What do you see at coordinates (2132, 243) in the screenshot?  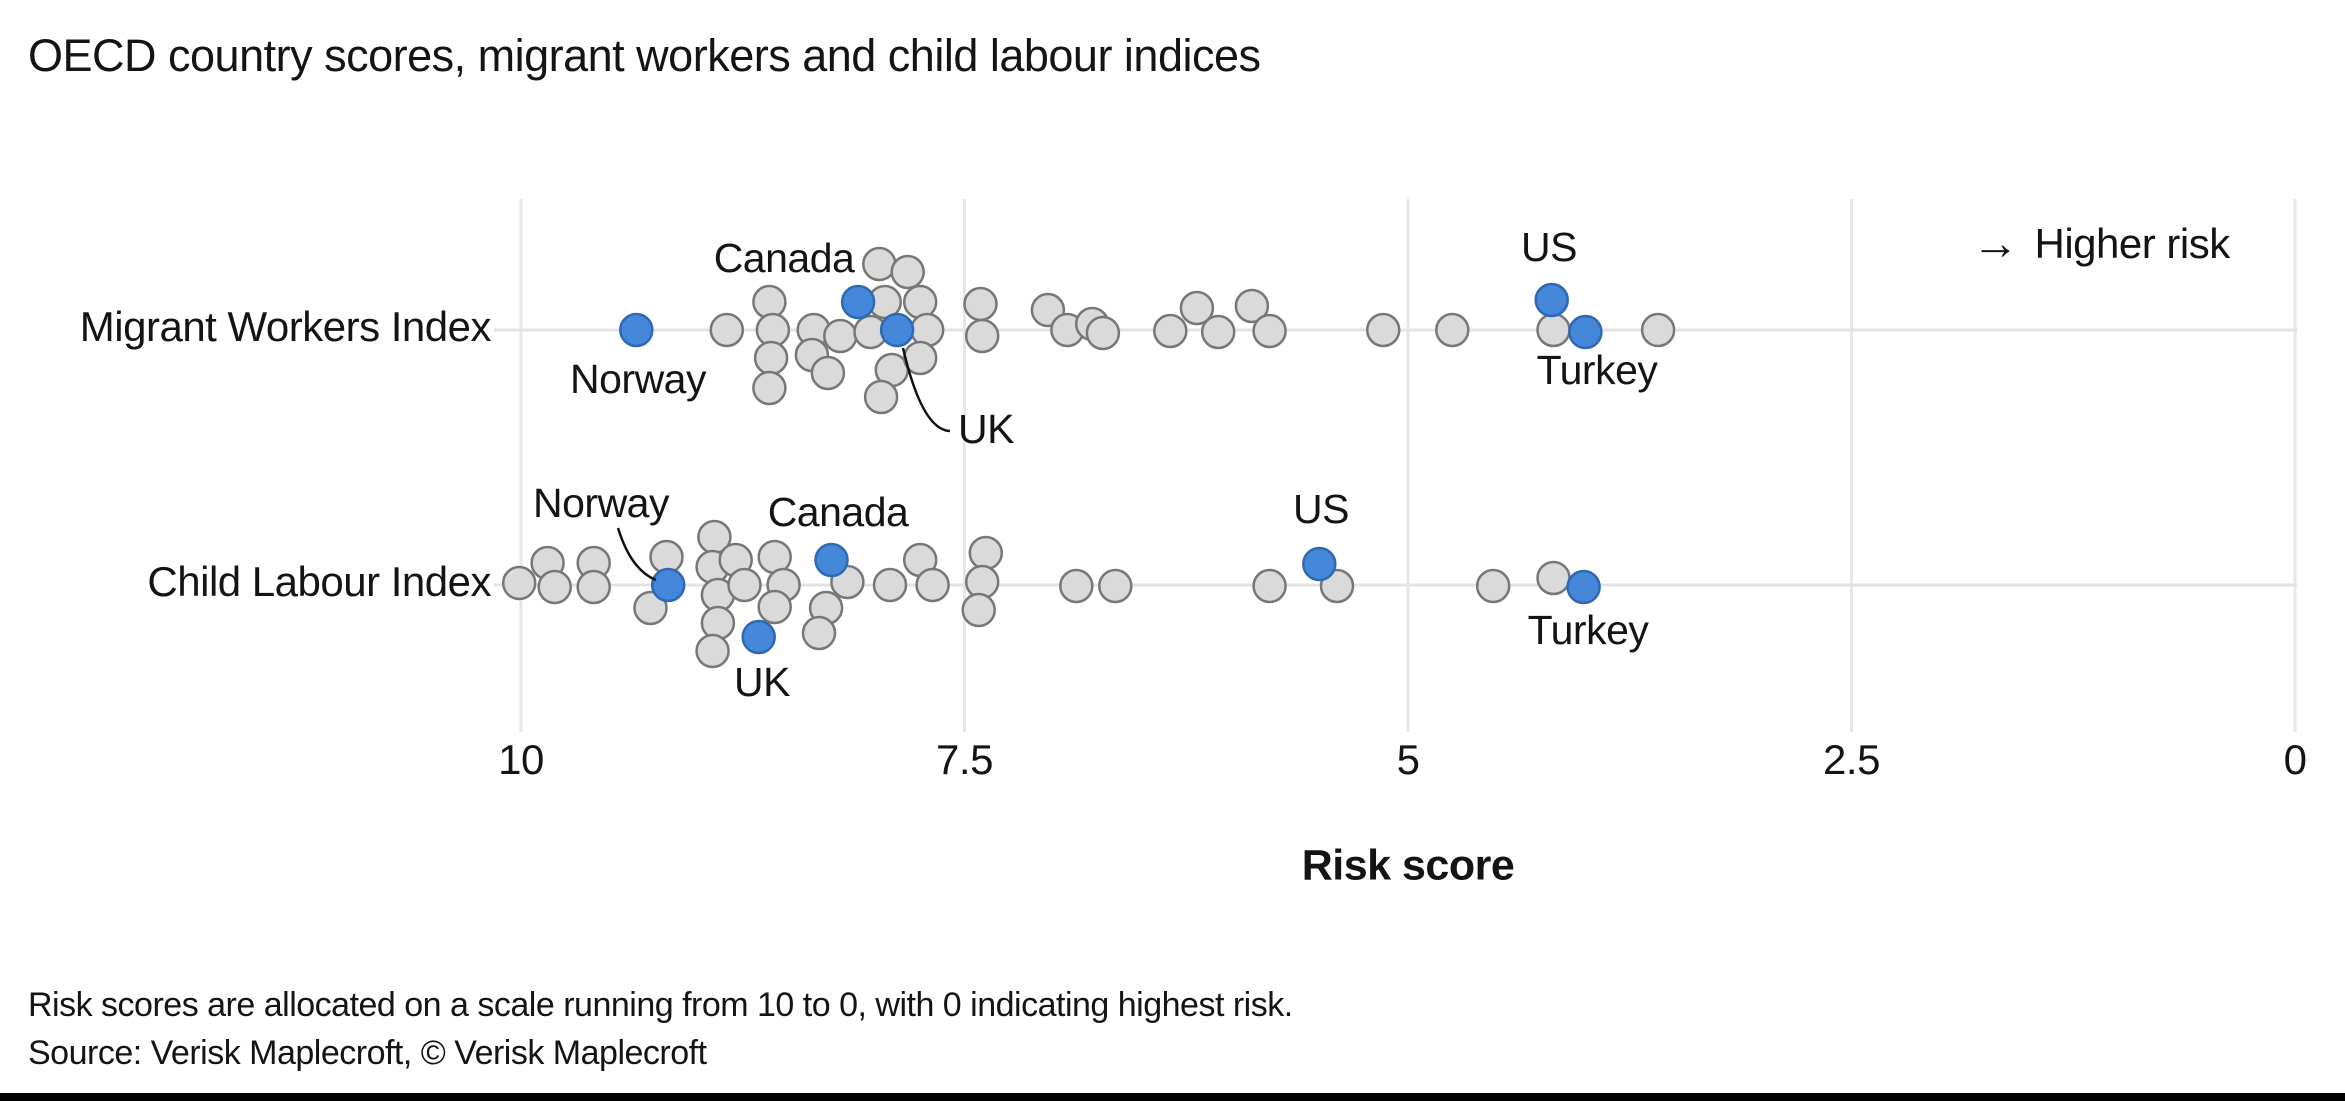 I see `higher-risk-label: Higher risk` at bounding box center [2132, 243].